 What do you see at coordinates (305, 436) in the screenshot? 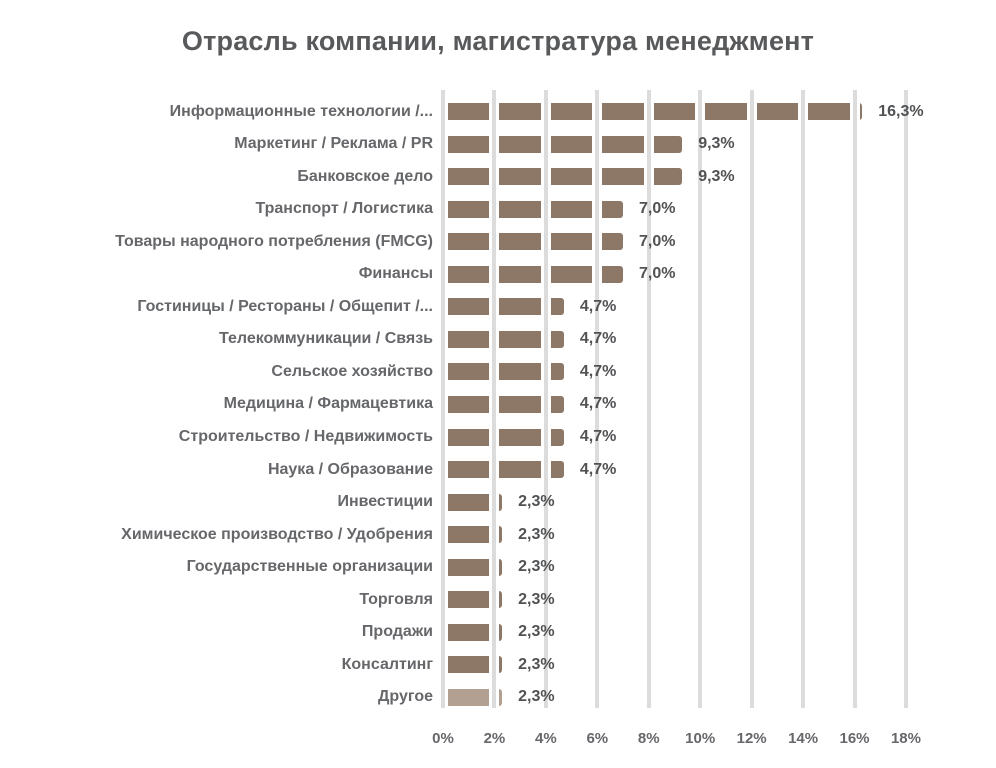
I see `category-label: Строительство / Недвижимость` at bounding box center [305, 436].